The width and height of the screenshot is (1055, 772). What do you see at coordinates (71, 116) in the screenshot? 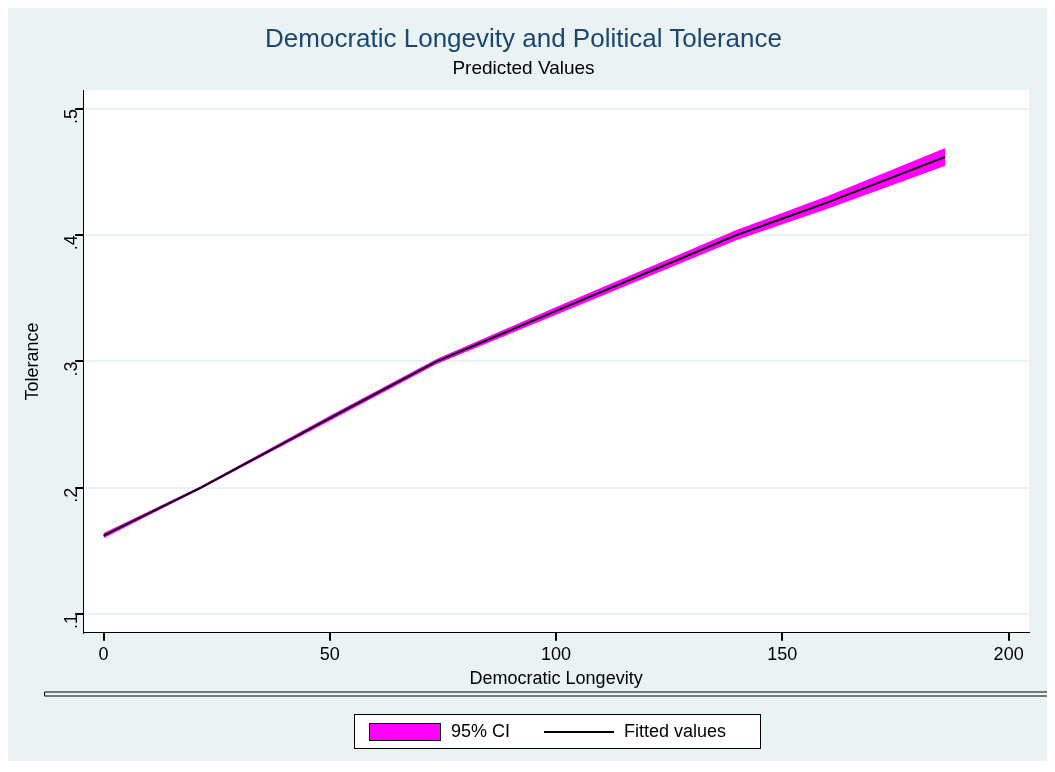
I see `y-tick-label: .5` at bounding box center [71, 116].